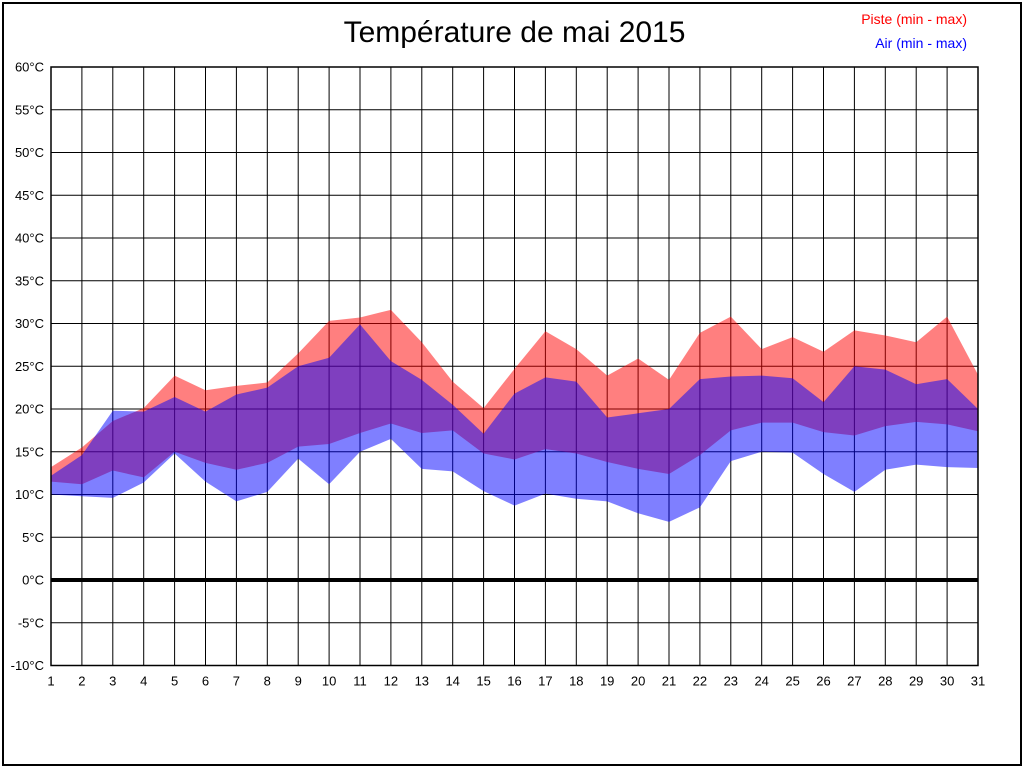 This screenshot has height=768, width=1024. I want to click on legend-piste-label: Piste (min - max), so click(914, 19).